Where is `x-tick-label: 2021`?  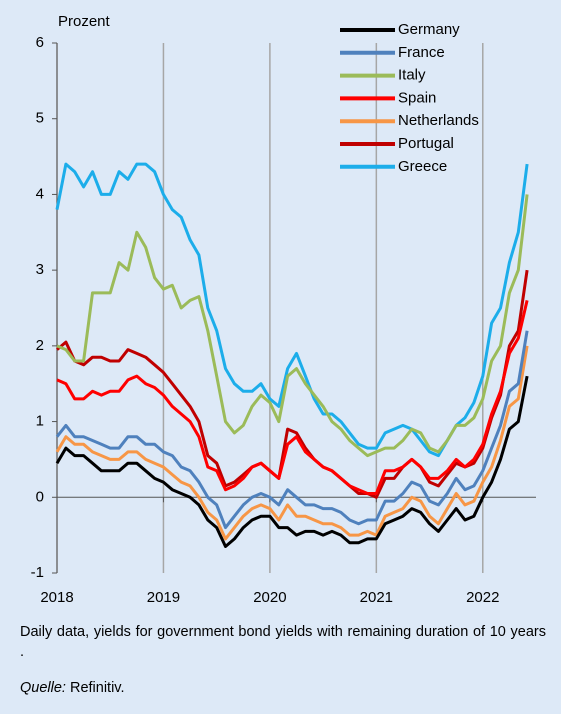 x-tick-label: 2021 is located at coordinates (376, 597).